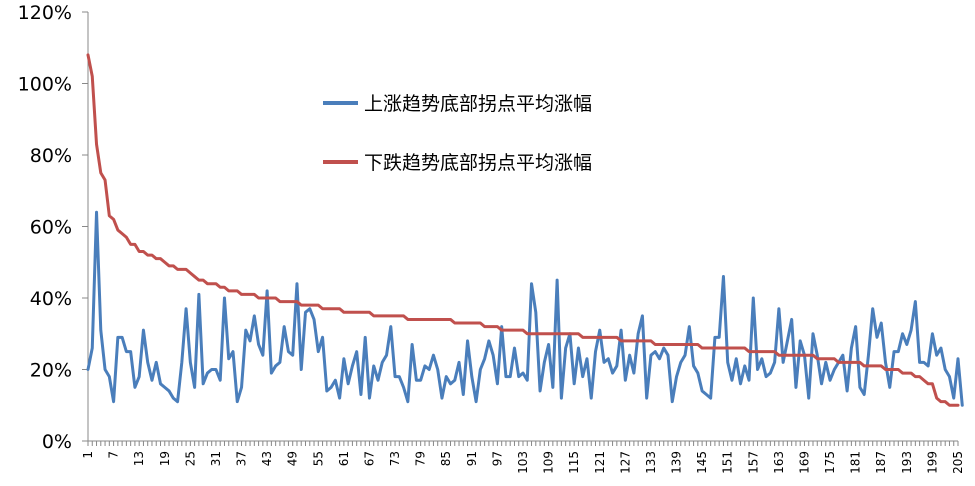  I want to click on x-tick-label: 49, so click(293, 458).